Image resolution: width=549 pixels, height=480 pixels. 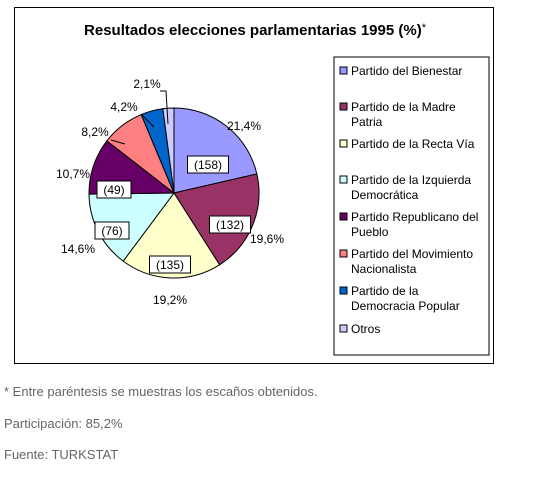 I want to click on seat-label: (158), so click(x=208, y=164).